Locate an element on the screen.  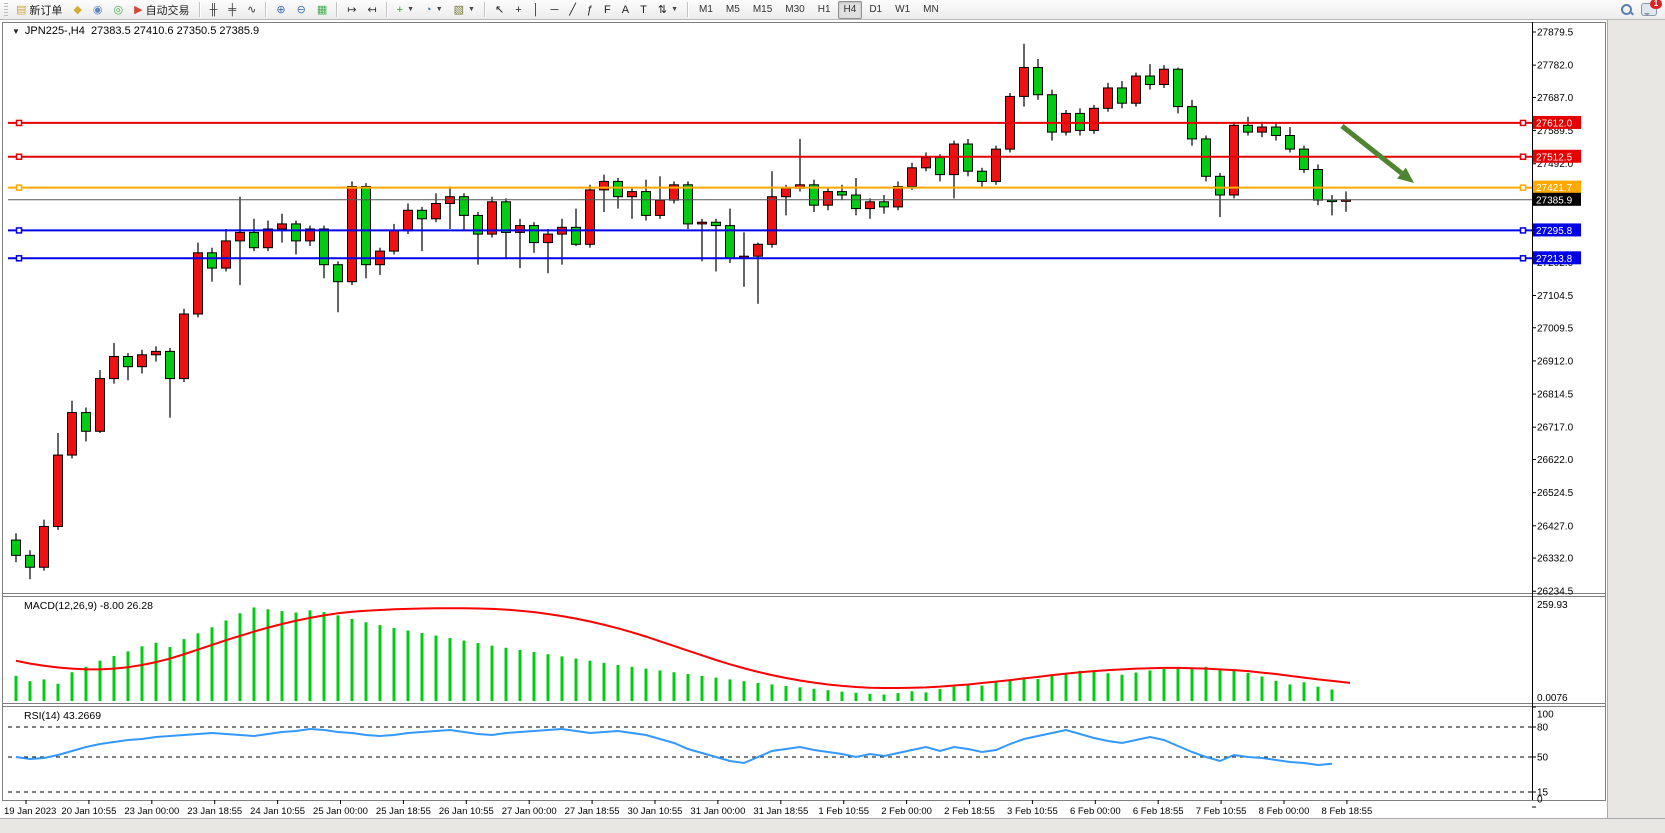
price-line-label: 27512.5 is located at coordinates (1557, 156).